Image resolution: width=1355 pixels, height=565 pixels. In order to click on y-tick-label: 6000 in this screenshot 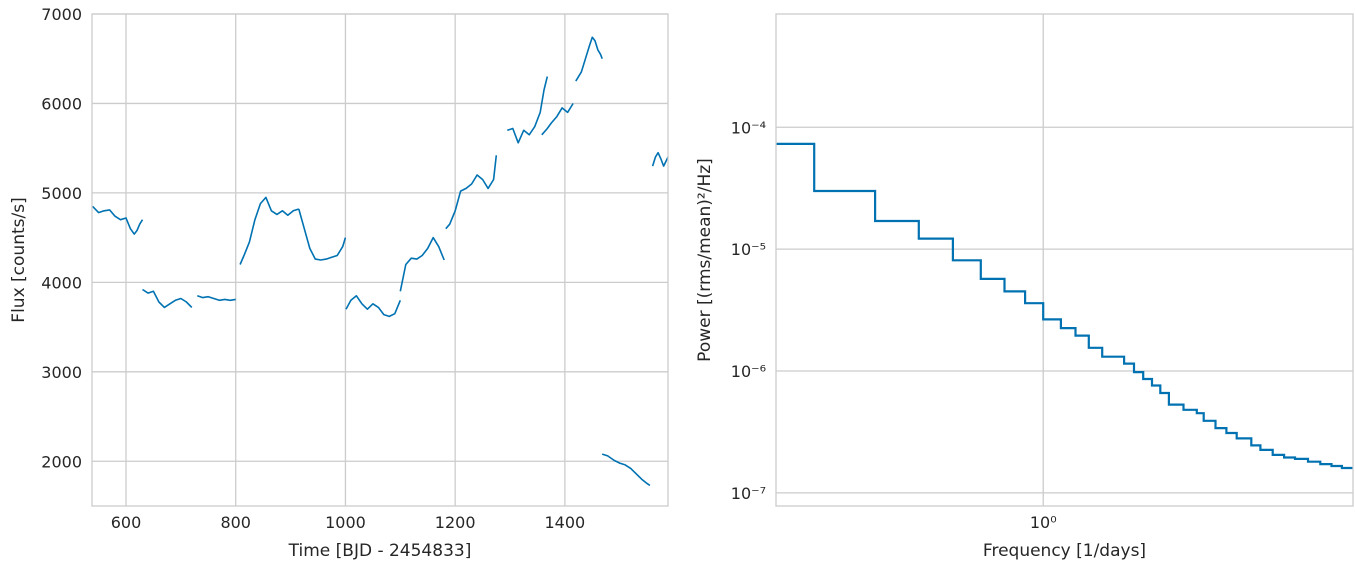, I will do `click(61, 103)`.